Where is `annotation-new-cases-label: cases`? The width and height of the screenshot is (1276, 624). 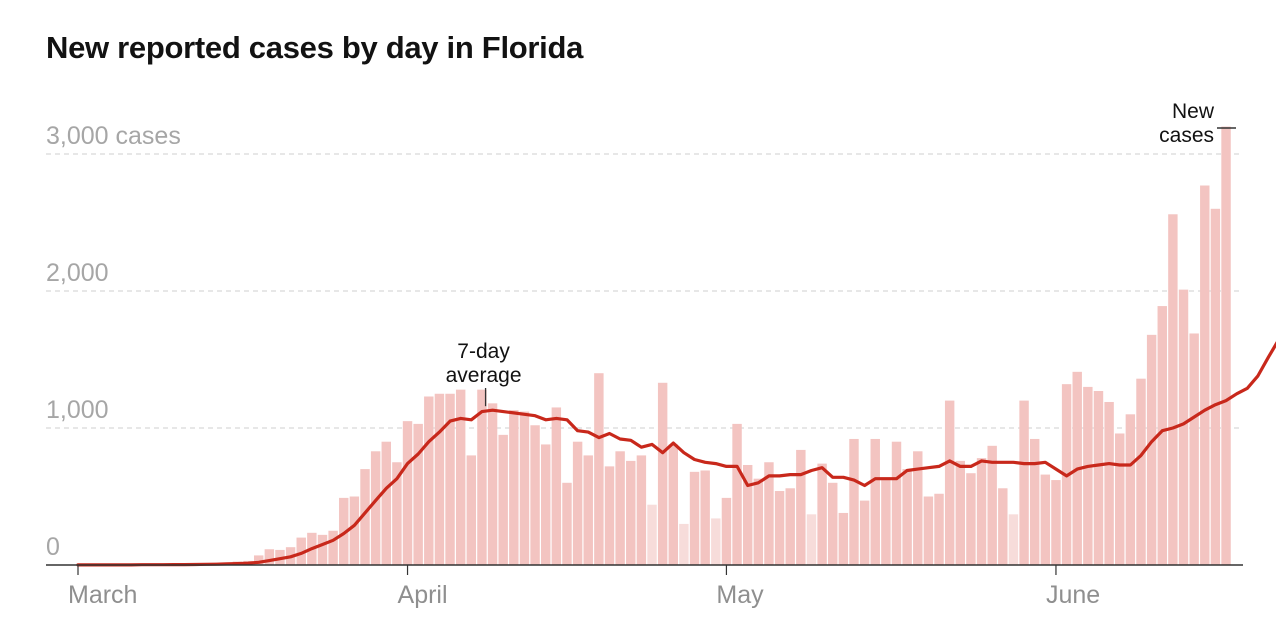 annotation-new-cases-label: cases is located at coordinates (1186, 135).